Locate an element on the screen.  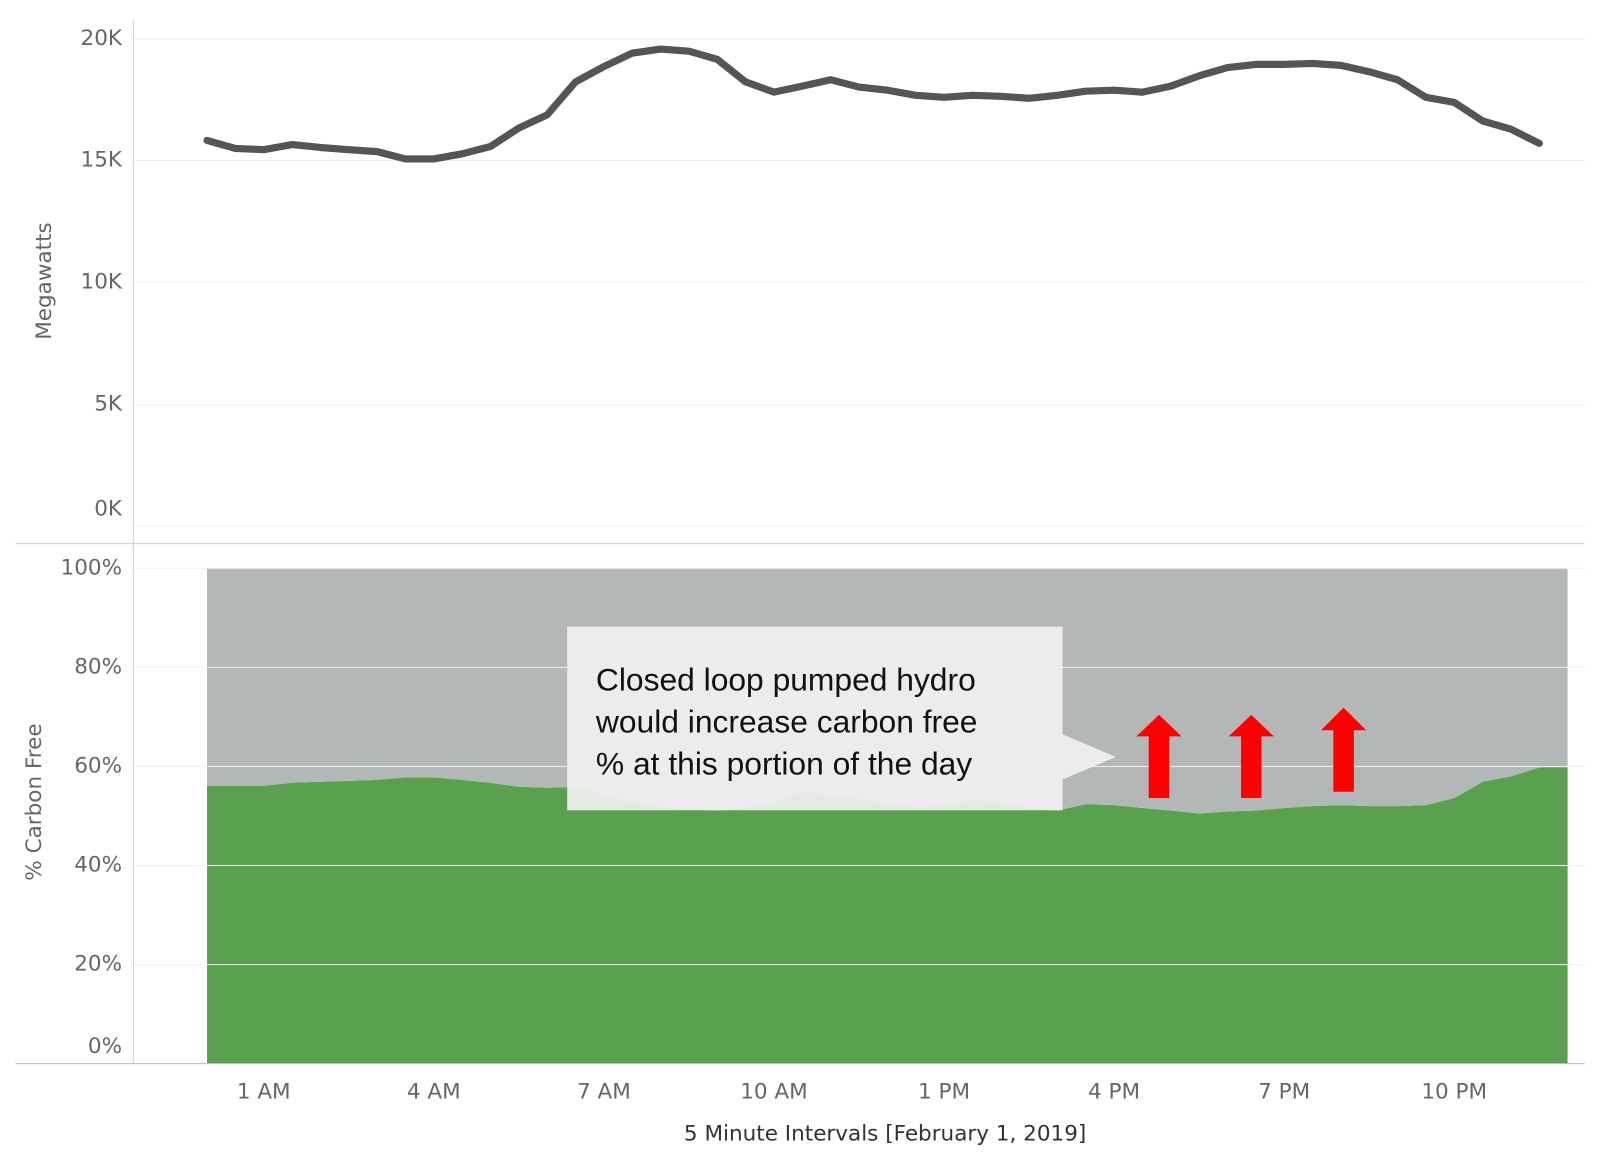
x-axis-label: 5 Minute Intervals [February 1, 2019] is located at coordinates (885, 1133).